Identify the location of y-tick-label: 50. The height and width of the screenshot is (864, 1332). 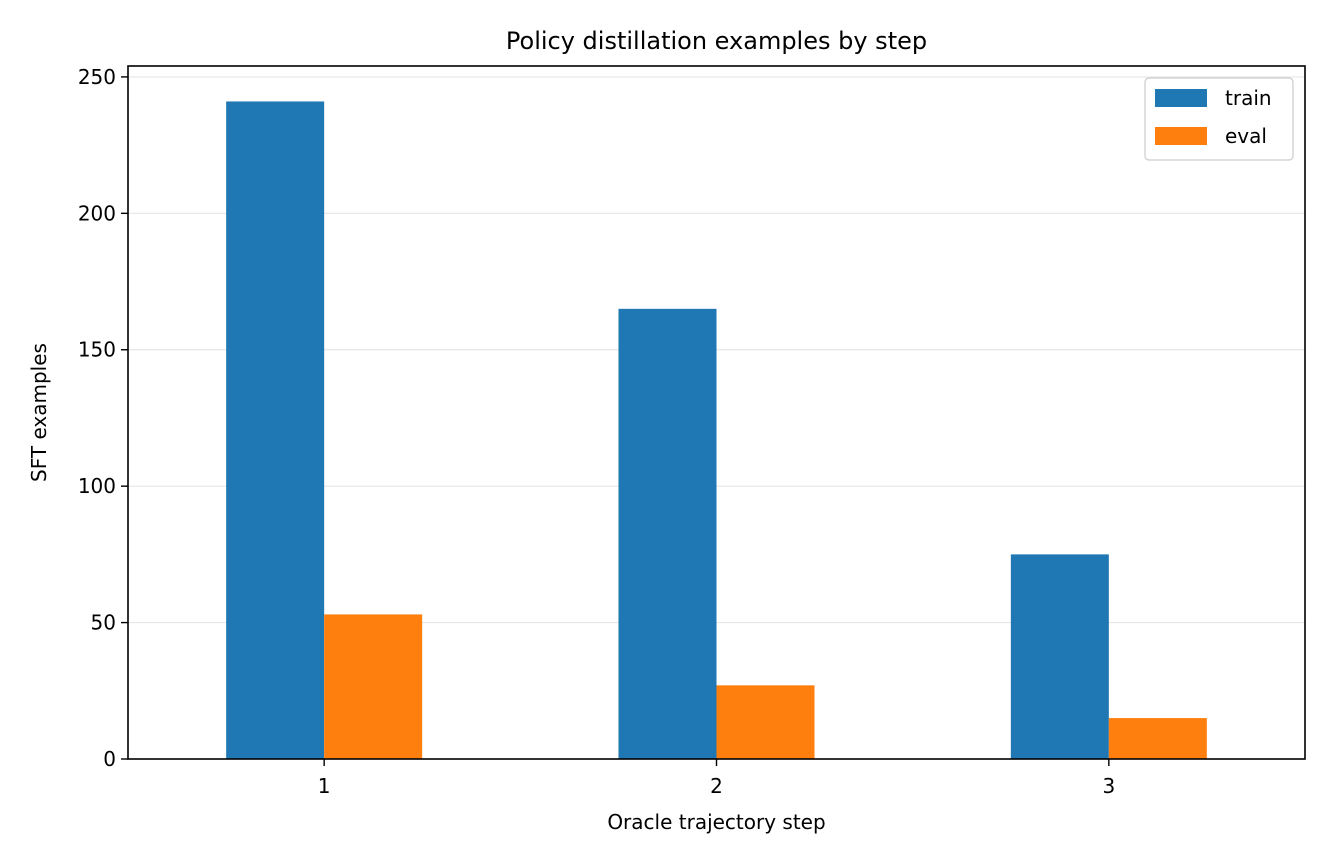
(103, 623).